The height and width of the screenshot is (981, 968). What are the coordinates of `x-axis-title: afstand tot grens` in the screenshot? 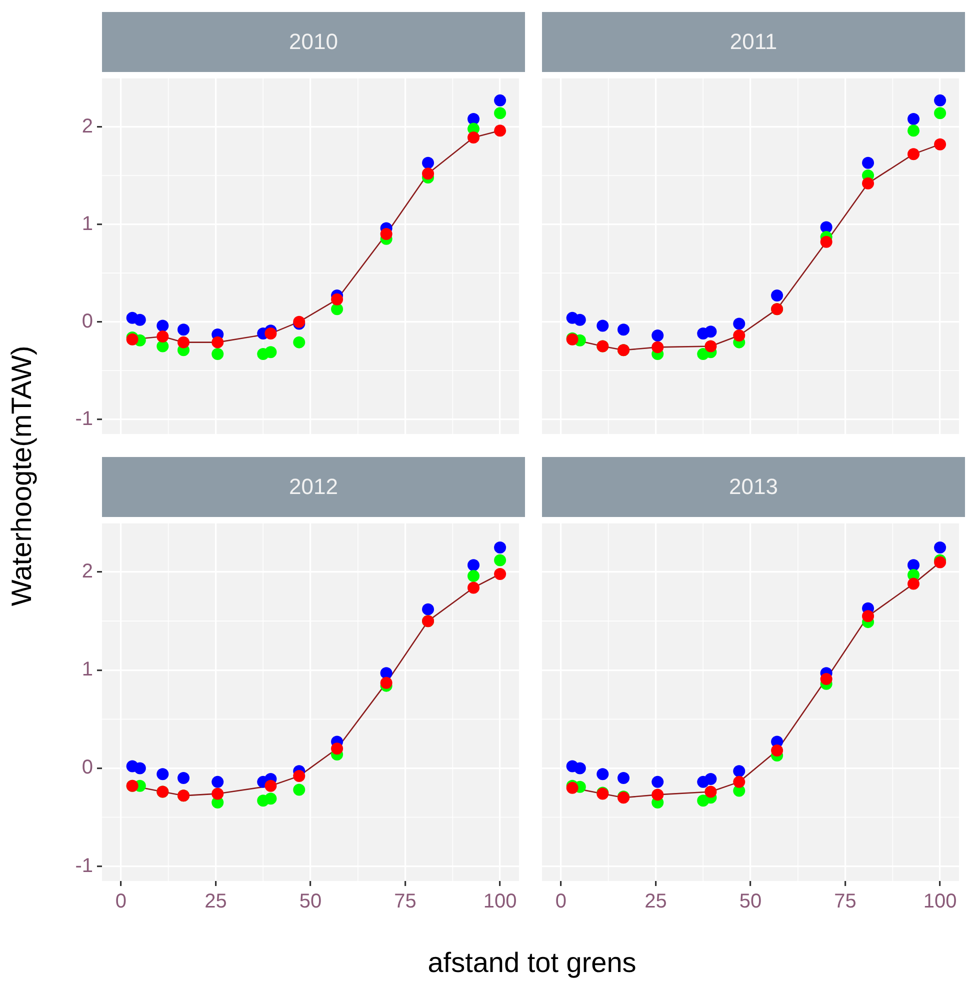 It's located at (532, 963).